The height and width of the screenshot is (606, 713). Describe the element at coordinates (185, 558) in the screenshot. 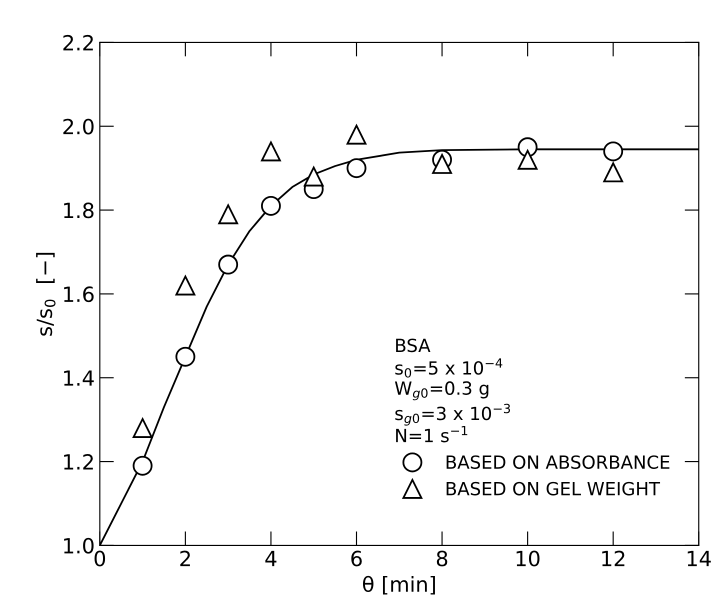

I see `x-tick-label: 2` at that location.